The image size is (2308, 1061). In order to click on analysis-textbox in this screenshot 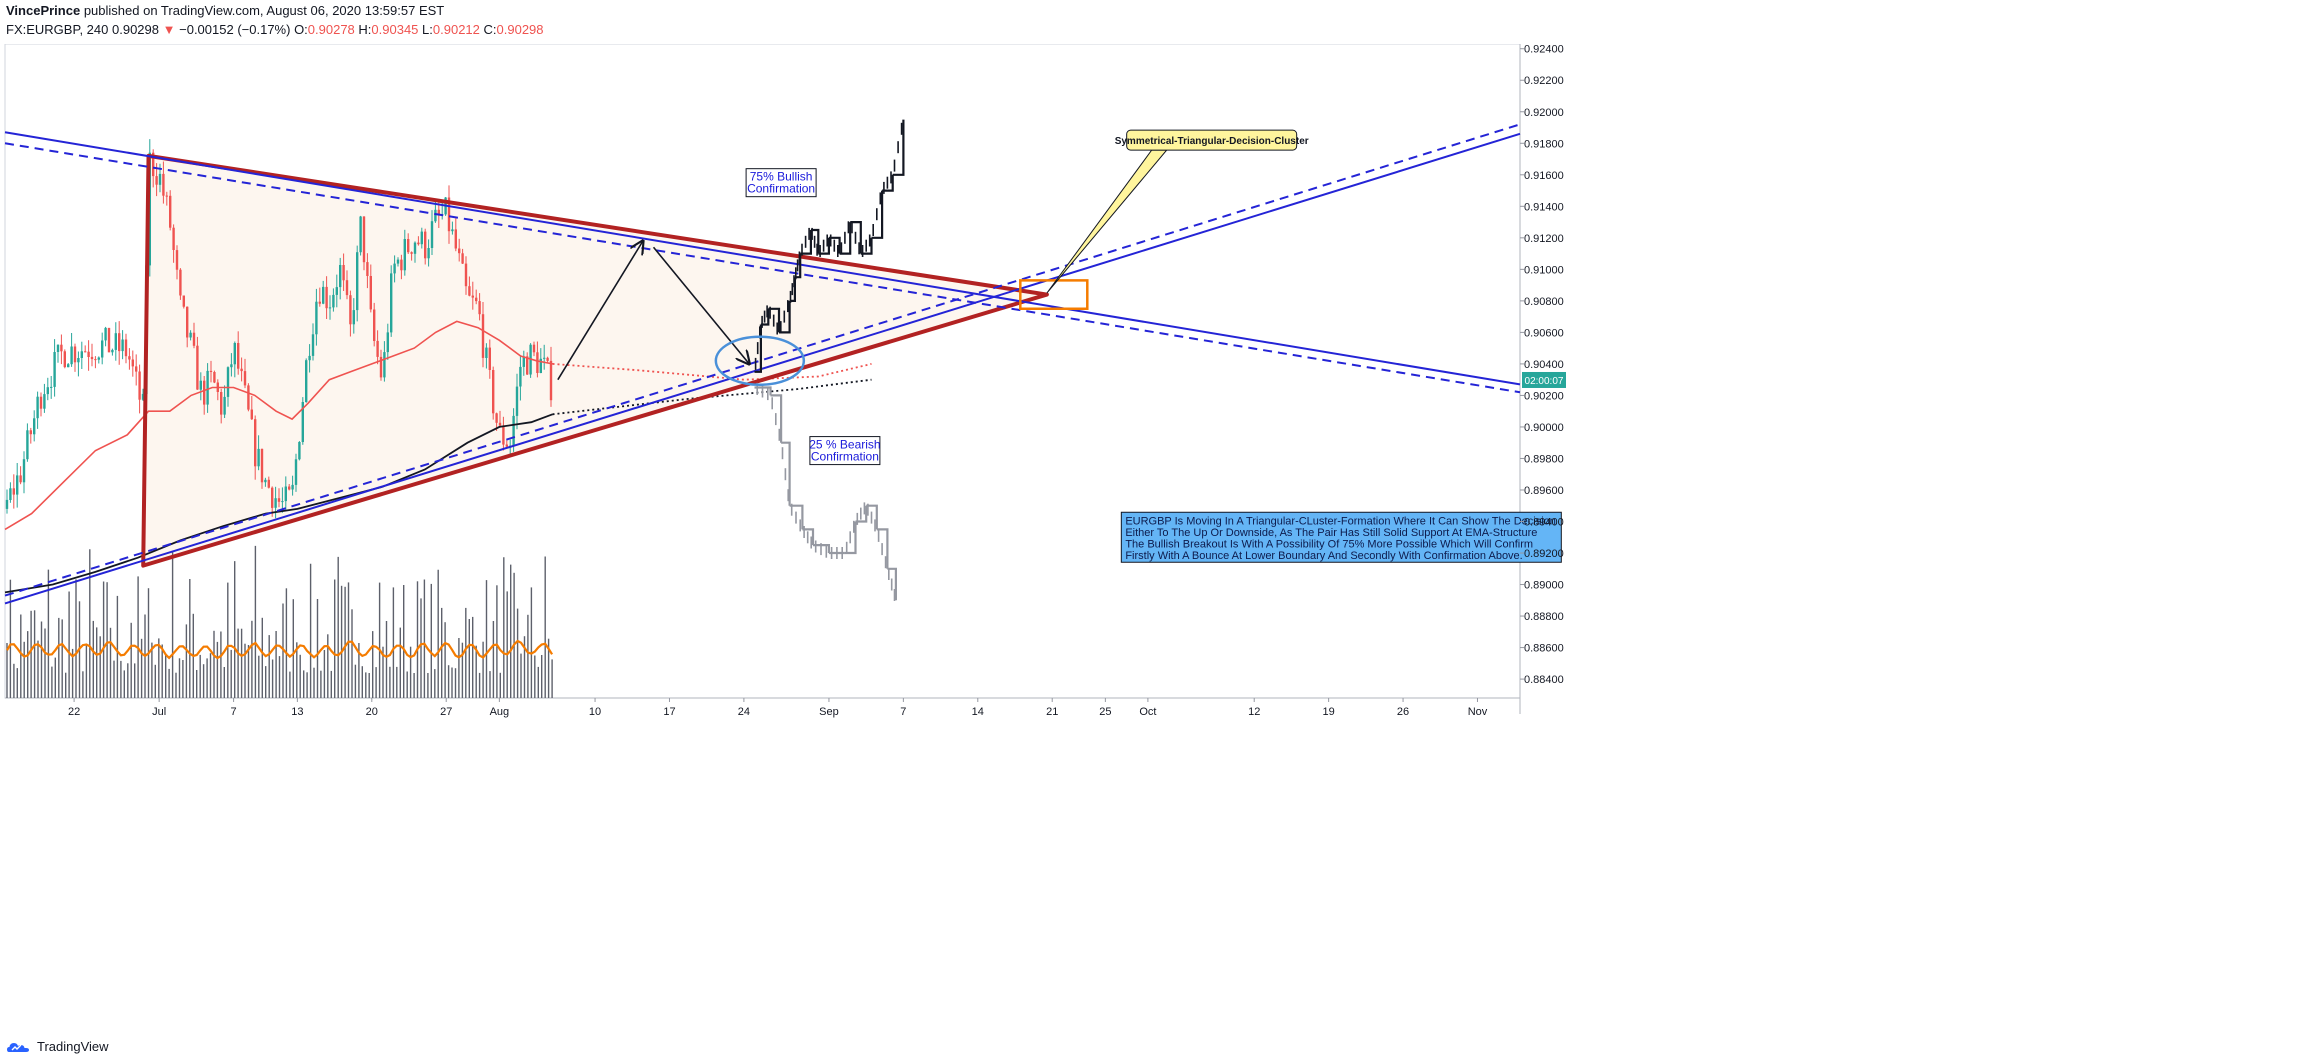, I will do `click(1341, 537)`.